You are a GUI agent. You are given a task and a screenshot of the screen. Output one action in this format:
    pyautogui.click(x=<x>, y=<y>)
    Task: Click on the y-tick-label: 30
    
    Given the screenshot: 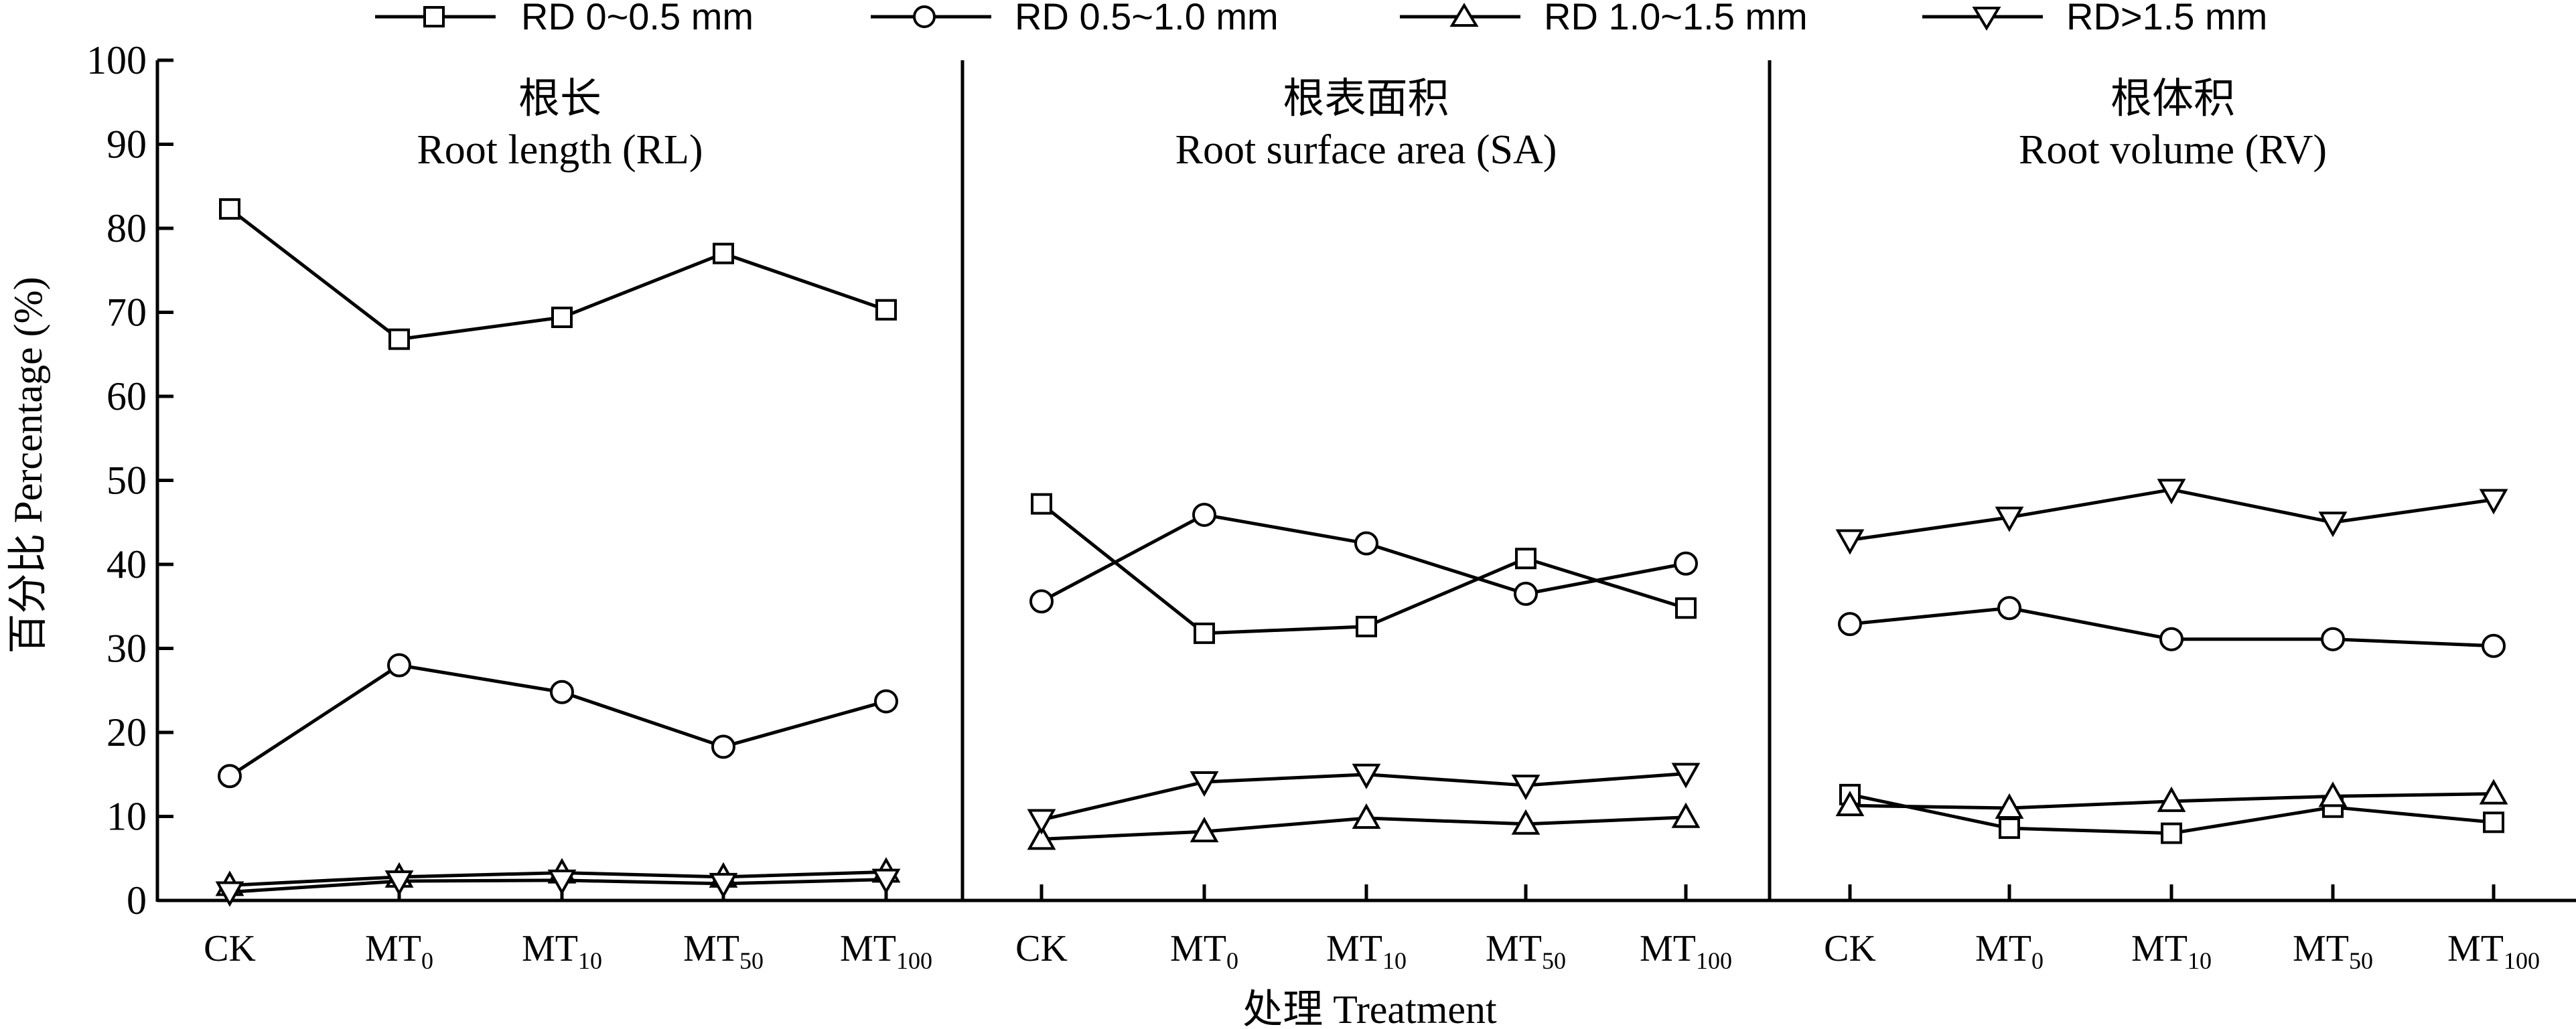 What is the action you would take?
    pyautogui.click(x=126, y=649)
    